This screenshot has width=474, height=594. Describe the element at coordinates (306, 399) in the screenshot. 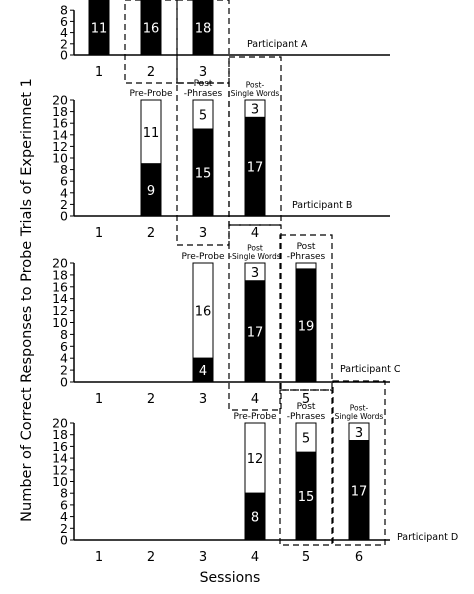

I see `x-tick-label: 5` at that location.